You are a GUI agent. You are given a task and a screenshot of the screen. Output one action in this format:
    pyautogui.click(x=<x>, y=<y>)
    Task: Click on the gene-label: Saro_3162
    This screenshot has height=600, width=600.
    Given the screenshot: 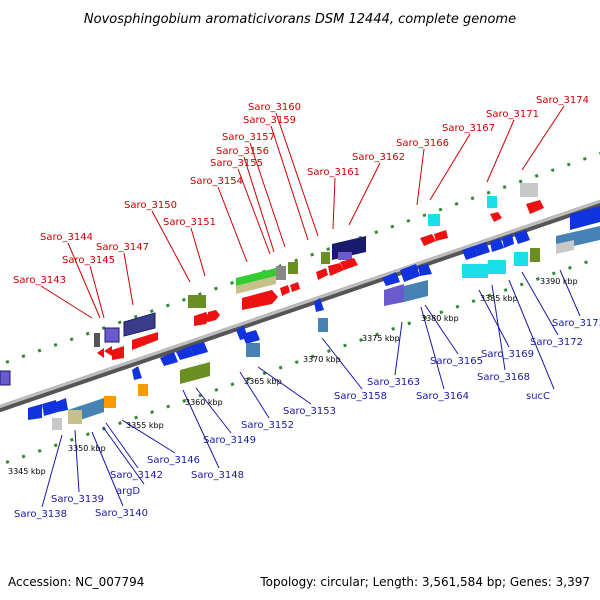 What is the action you would take?
    pyautogui.click(x=378, y=157)
    